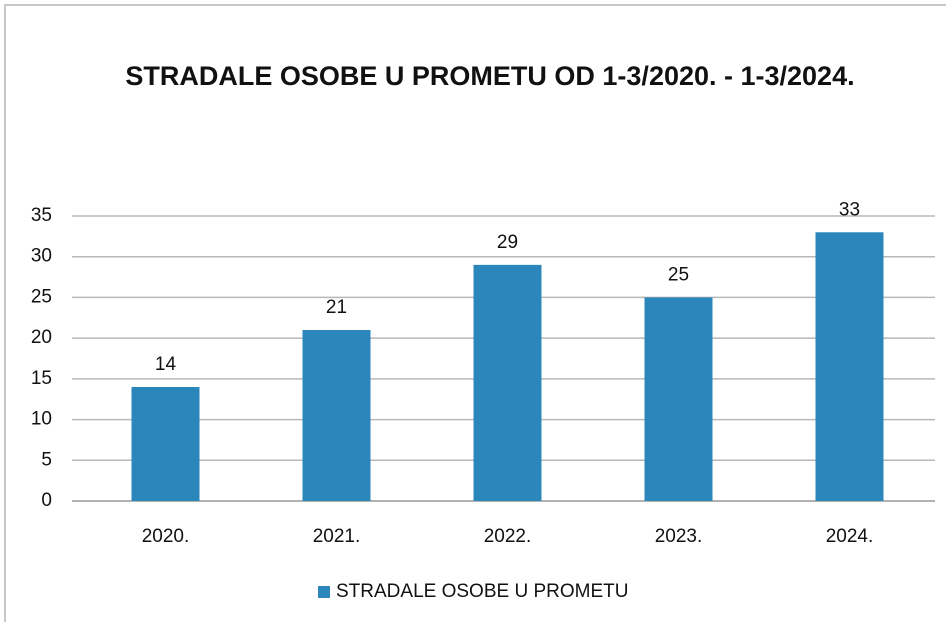  Describe the element at coordinates (482, 591) in the screenshot. I see `legend-label: STRADALE OSOBE U PROMETU` at that location.